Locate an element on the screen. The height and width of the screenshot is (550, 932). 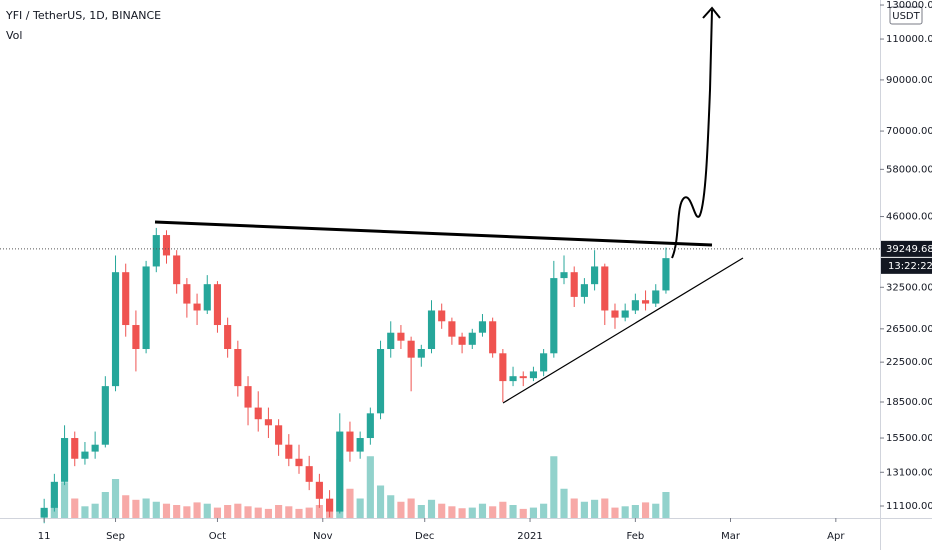
currency-box is located at coordinates (906, 15).